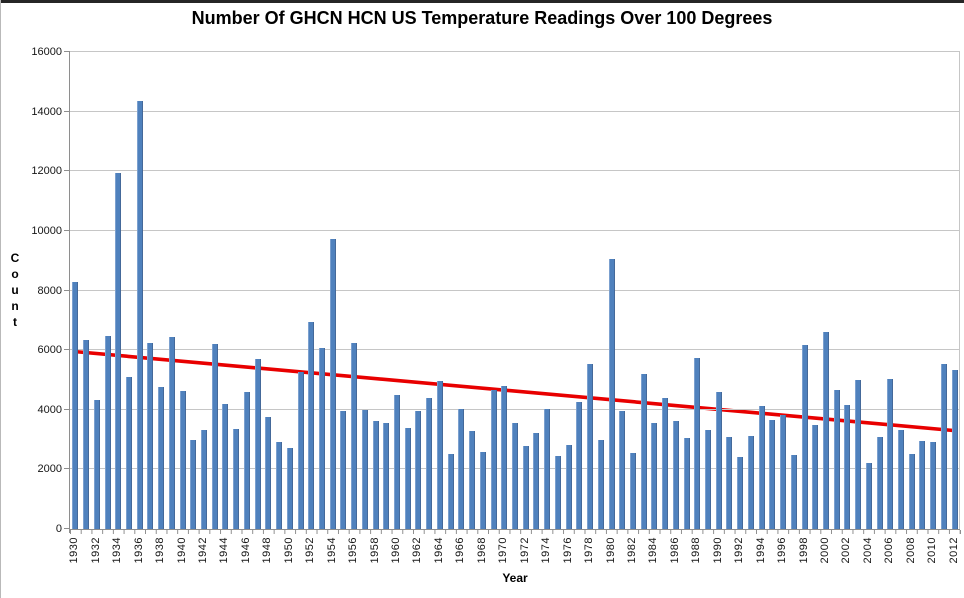 This screenshot has height=598, width=964. What do you see at coordinates (225, 466) in the screenshot?
I see `bar-1944` at bounding box center [225, 466].